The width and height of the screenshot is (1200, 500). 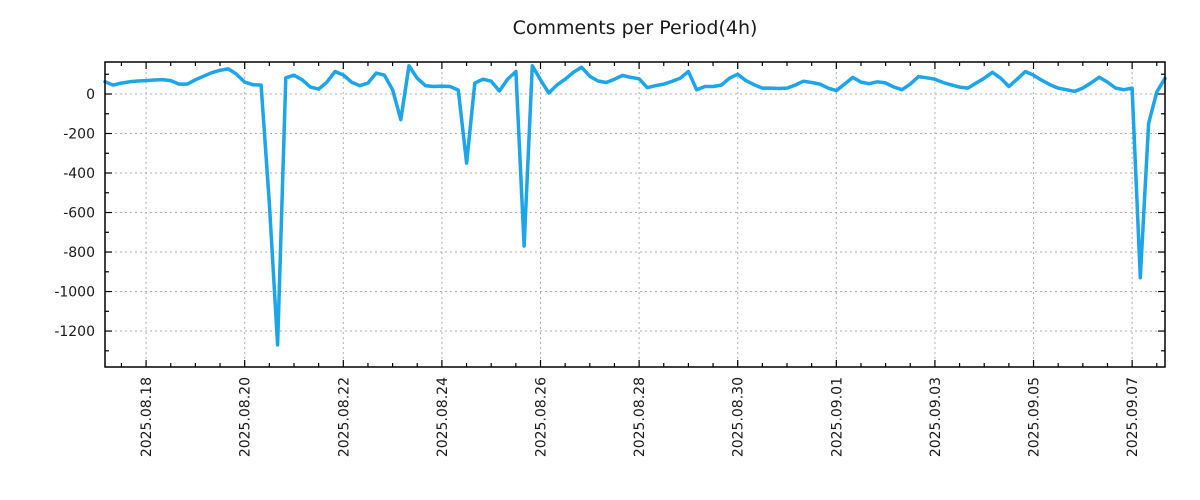 What do you see at coordinates (147, 417) in the screenshot?
I see `x-tick-label: 2025.08.18` at bounding box center [147, 417].